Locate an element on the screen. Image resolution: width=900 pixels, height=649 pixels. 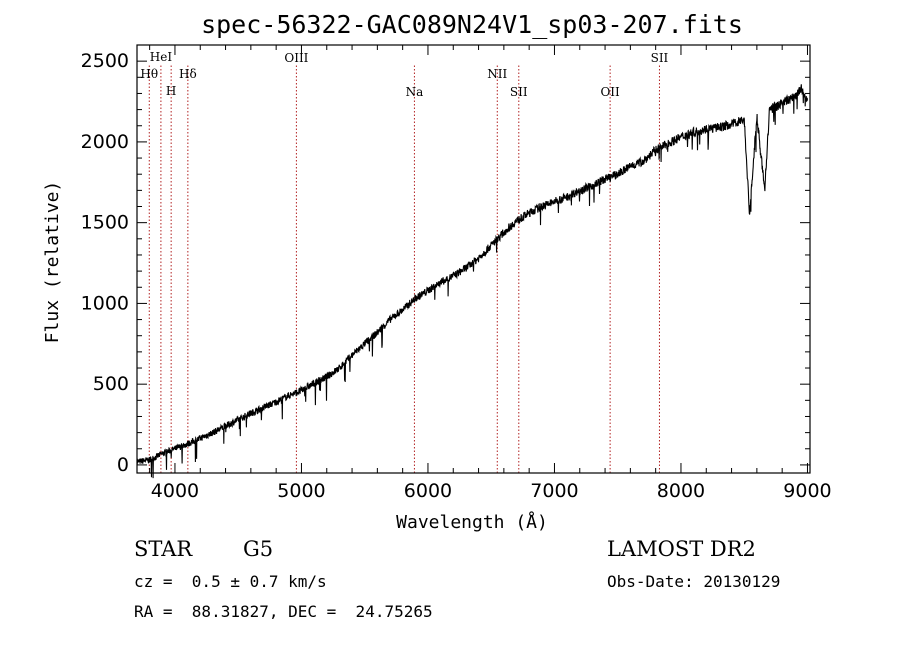
x-tick-label: 5000 is located at coordinates (301, 491).